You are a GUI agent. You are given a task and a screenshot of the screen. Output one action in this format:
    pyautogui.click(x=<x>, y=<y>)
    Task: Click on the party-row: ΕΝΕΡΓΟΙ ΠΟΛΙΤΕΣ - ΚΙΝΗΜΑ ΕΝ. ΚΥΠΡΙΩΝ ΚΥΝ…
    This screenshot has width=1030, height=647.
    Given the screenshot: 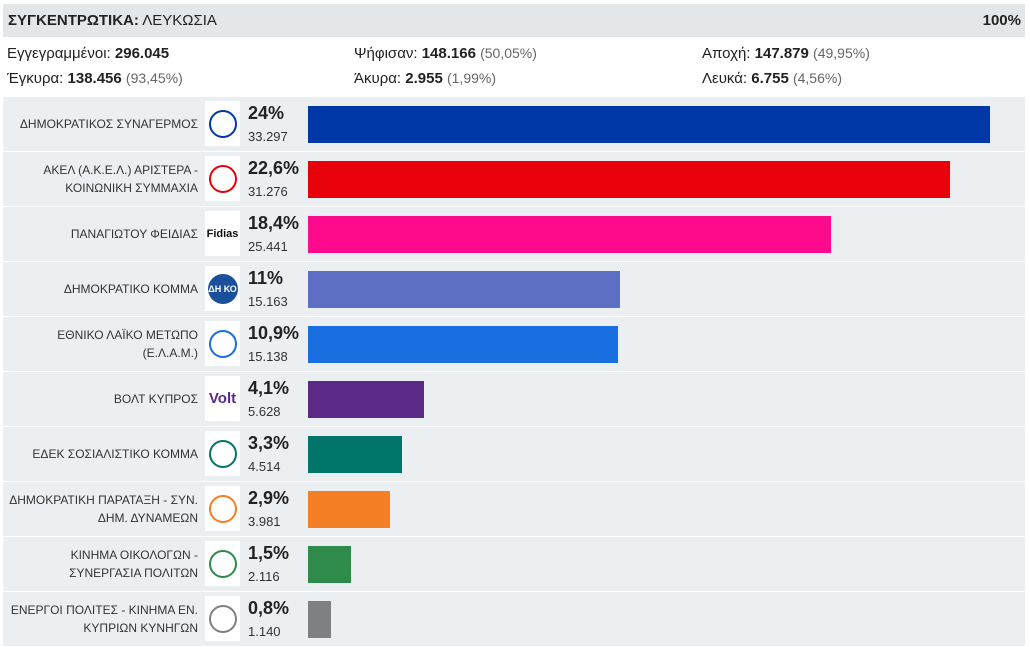 What is the action you would take?
    pyautogui.click(x=514, y=619)
    